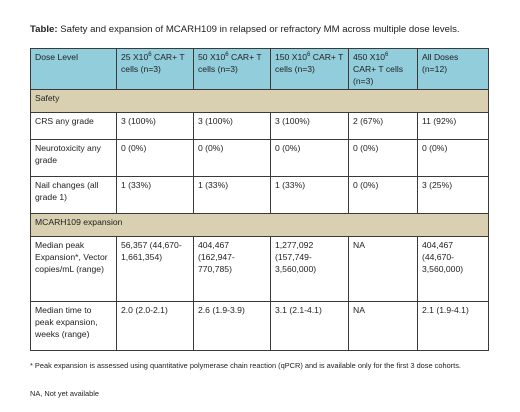 The image size is (520, 412). I want to click on table-cell: 3.1 (2.1-4.1), so click(309, 326).